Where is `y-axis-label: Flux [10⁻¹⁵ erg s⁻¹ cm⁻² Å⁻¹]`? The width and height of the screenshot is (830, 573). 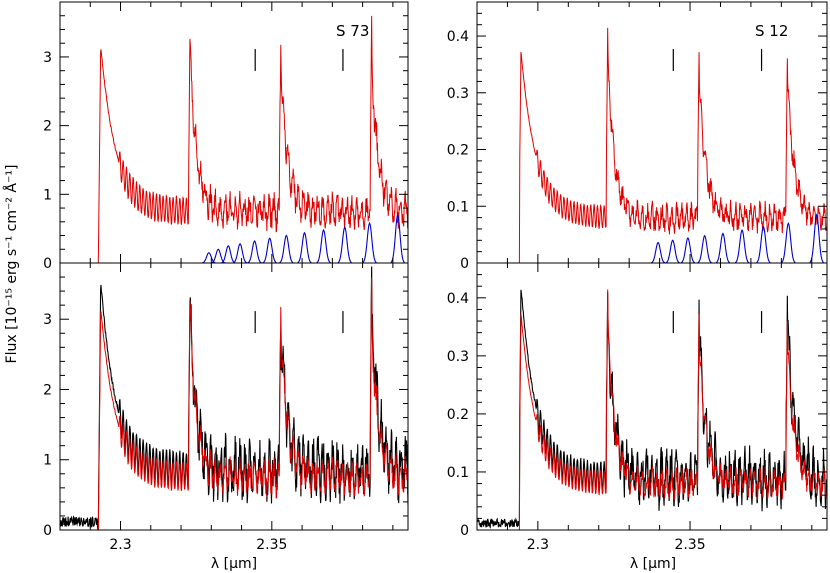 y-axis-label: Flux [10⁻¹⁵ erg s⁻¹ cm⁻² Å⁻¹] is located at coordinates (11, 264).